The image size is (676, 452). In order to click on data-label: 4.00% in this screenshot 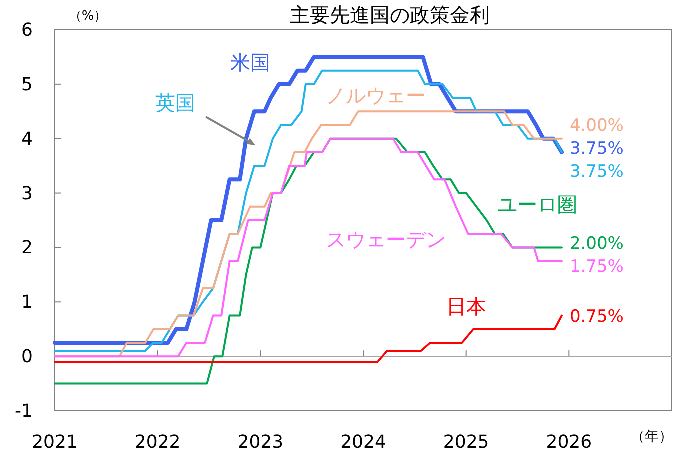, I will do `click(597, 126)`.